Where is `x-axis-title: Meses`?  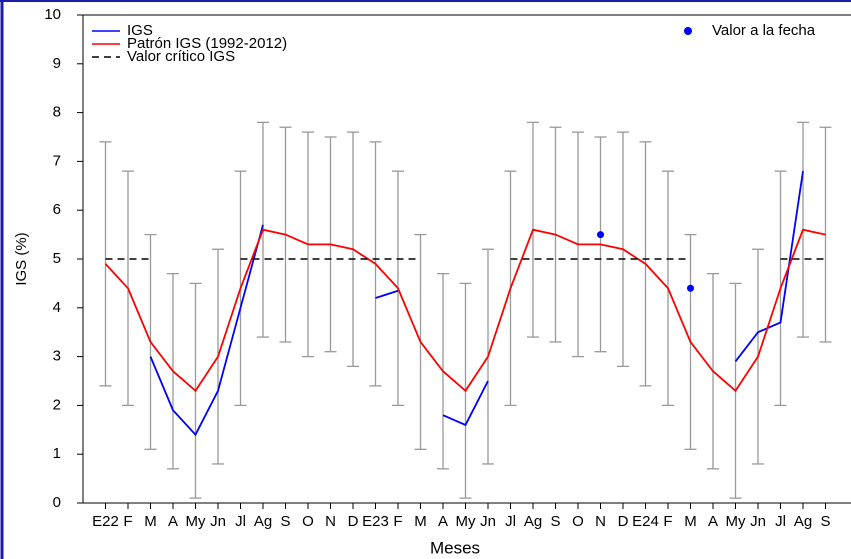
x-axis-title: Meses is located at coordinates (455, 547).